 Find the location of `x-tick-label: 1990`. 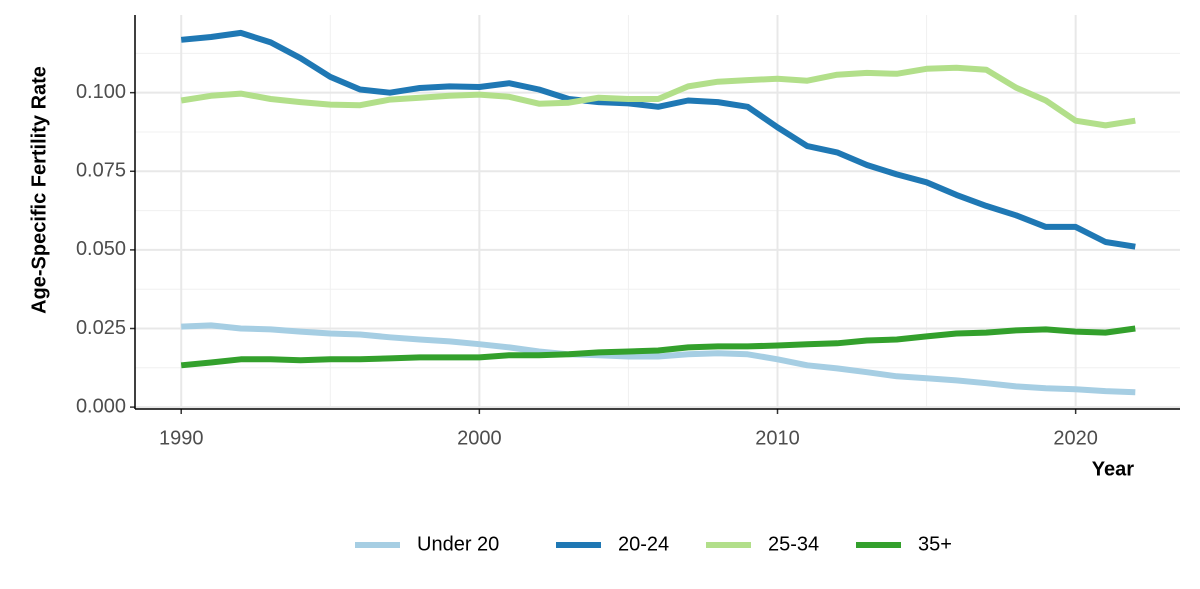

x-tick-label: 1990 is located at coordinates (181, 438).